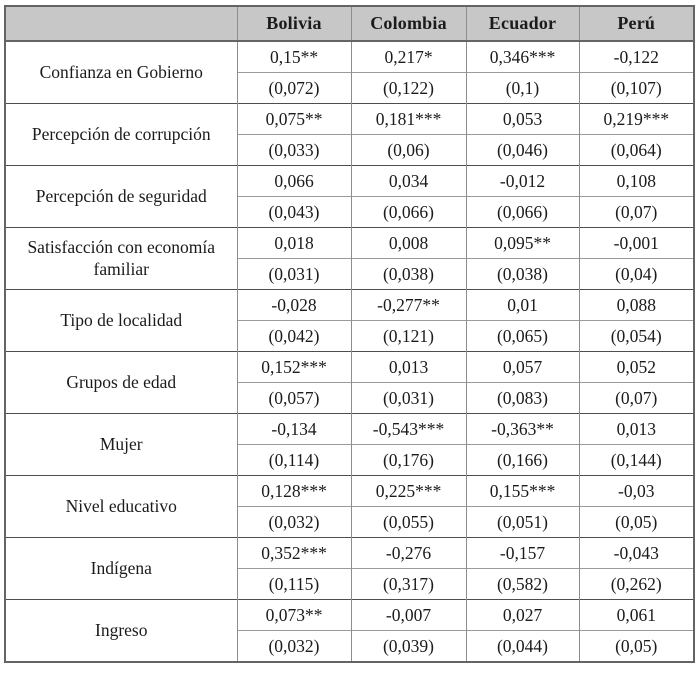 The width and height of the screenshot is (697, 684). I want to click on coefficient-cell: 0,034, so click(408, 181).